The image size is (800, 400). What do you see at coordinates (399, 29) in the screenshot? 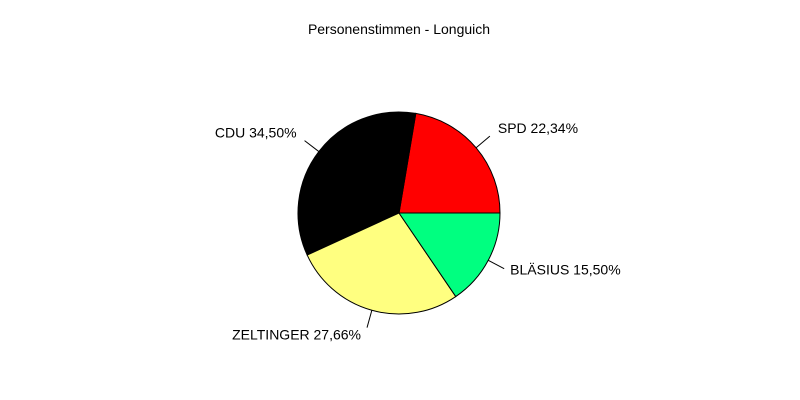
I see `chart-title: Personenstimmen - Longuich` at bounding box center [399, 29].